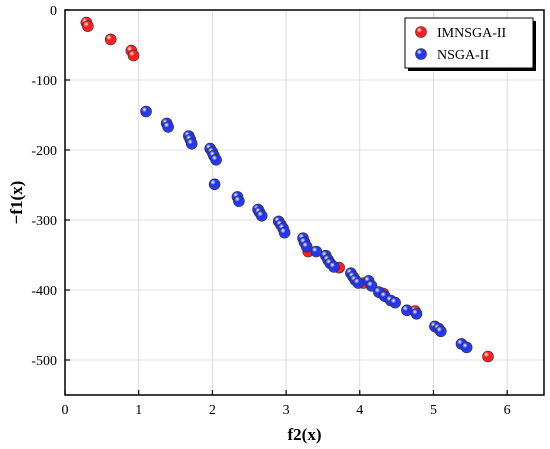 The width and height of the screenshot is (550, 449). Describe the element at coordinates (305, 434) in the screenshot. I see `x-axis-title: f2(x)` at that location.